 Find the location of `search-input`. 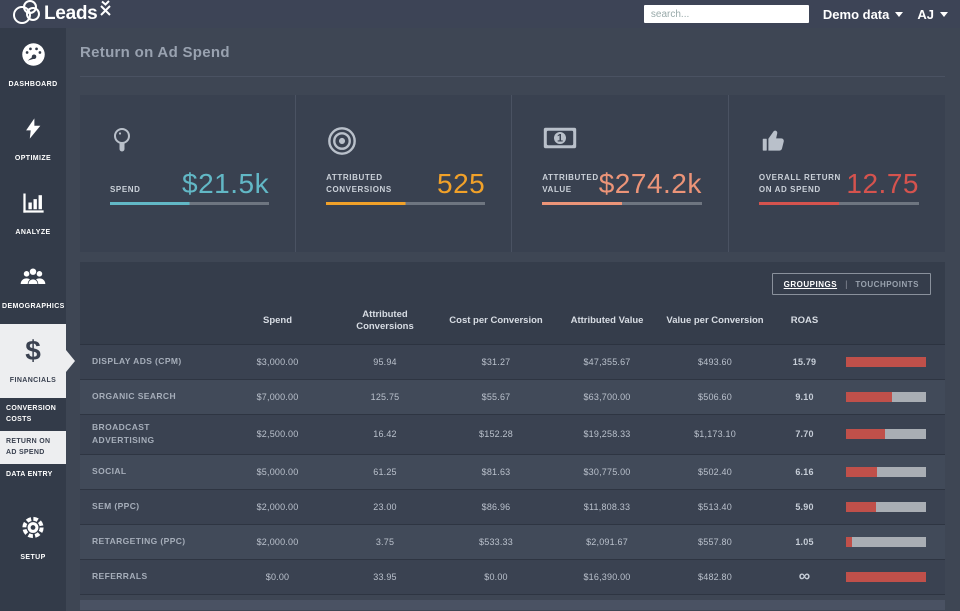

search-input is located at coordinates (726, 14).